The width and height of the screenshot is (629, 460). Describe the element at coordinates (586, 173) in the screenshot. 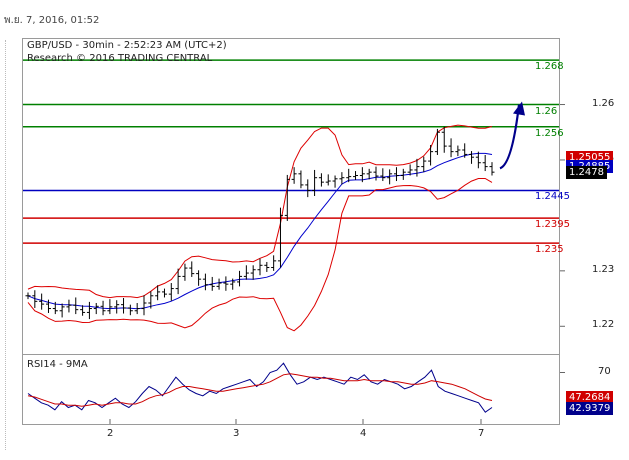

I see `price-tag-2: 1.2478` at that location.